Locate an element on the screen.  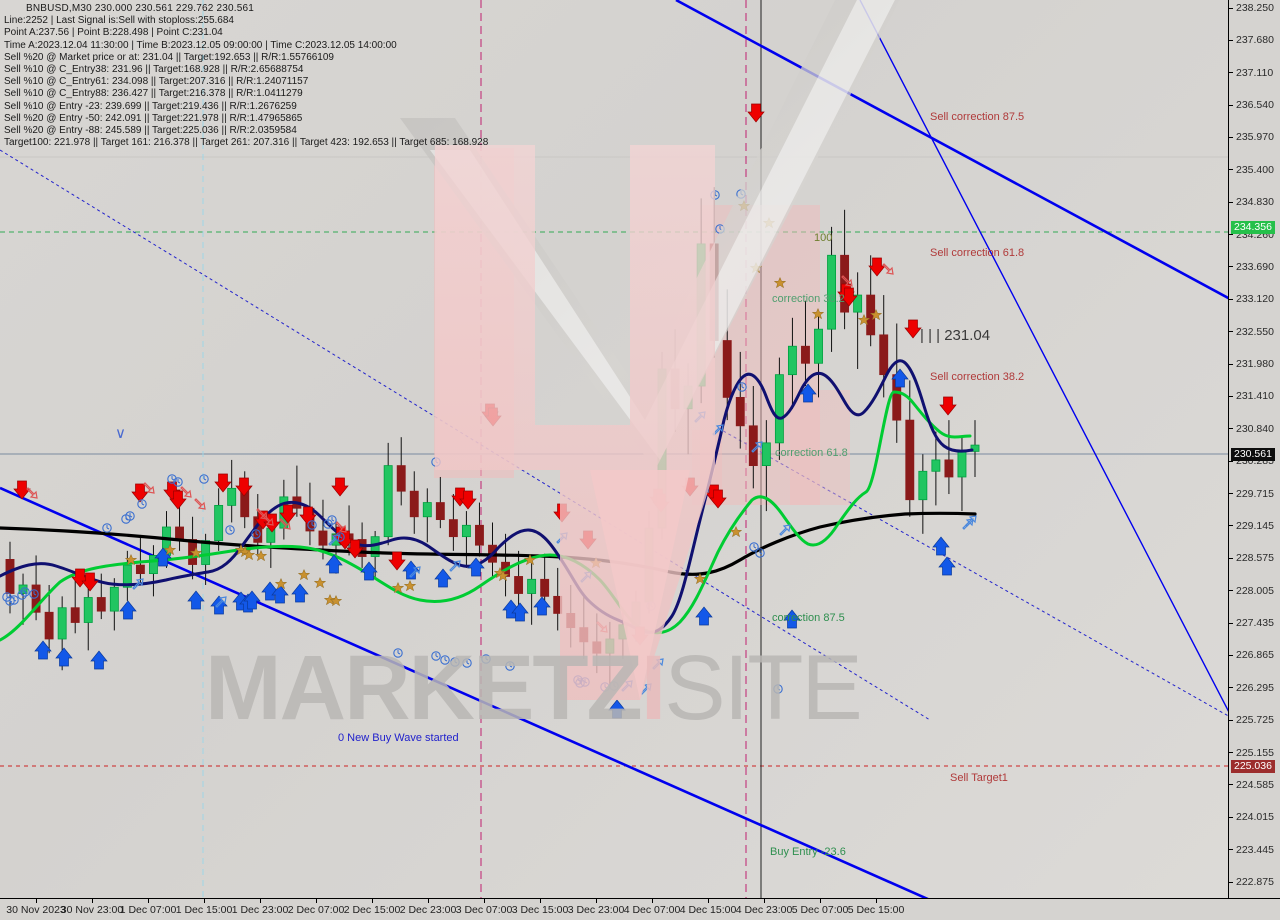
annotation-v-marker: ∨ is located at coordinates (120, 433).